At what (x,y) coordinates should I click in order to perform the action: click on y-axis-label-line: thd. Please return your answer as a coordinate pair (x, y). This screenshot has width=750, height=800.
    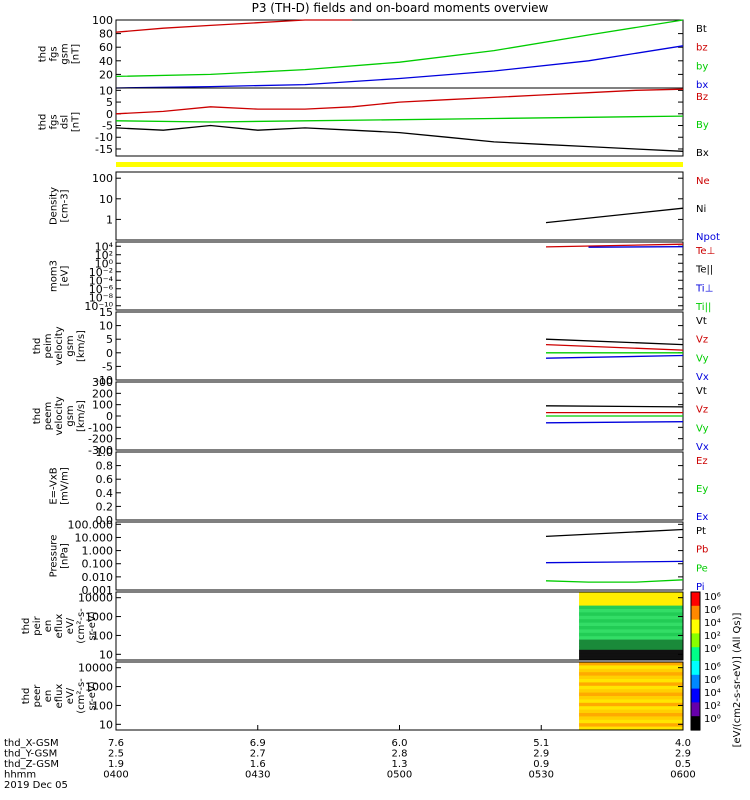
    Looking at the image, I should click on (37, 346).